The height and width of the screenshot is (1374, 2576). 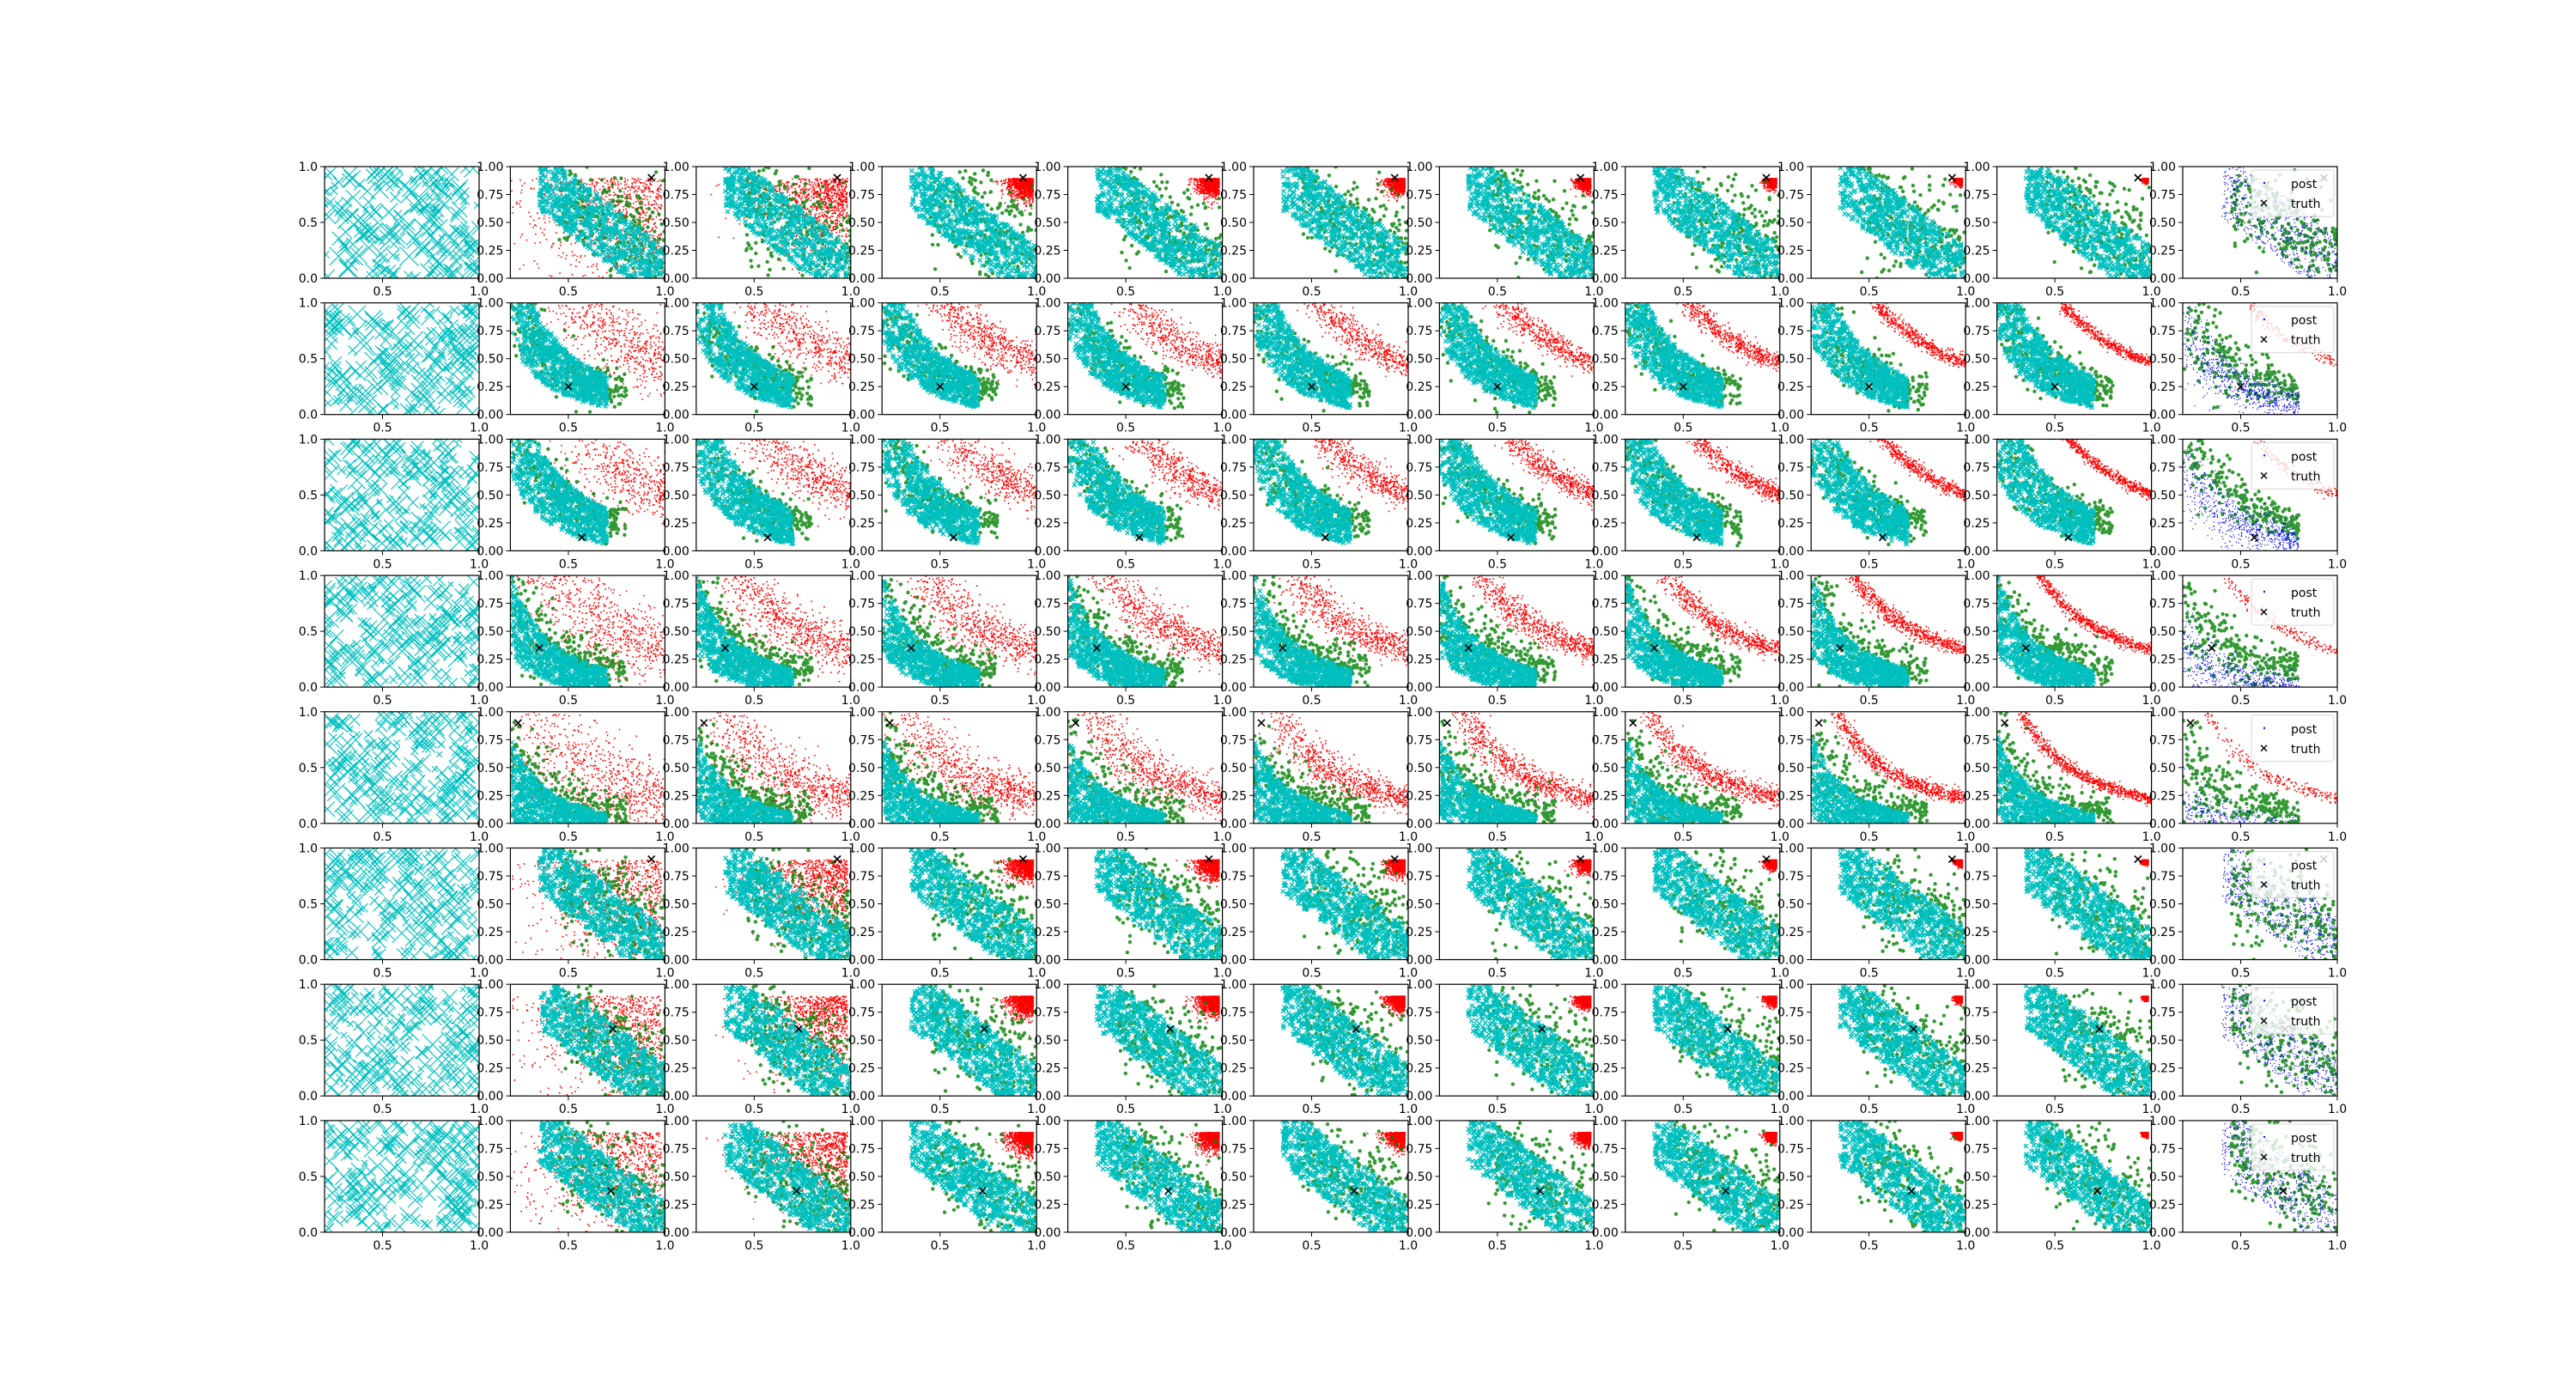 I want to click on panel-r8-c2: 0.5 1.00.000.250.500.751.00, so click(x=576, y=1184).